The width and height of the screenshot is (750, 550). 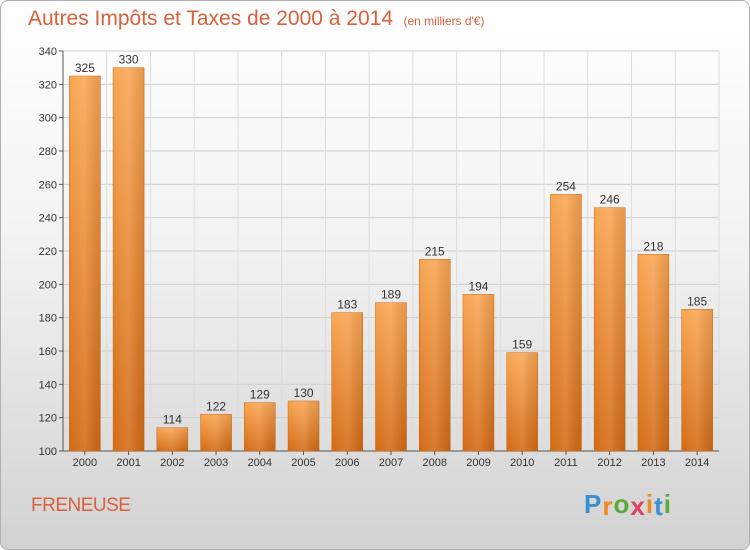 What do you see at coordinates (48, 185) in the screenshot?
I see `y-tick-label: 260` at bounding box center [48, 185].